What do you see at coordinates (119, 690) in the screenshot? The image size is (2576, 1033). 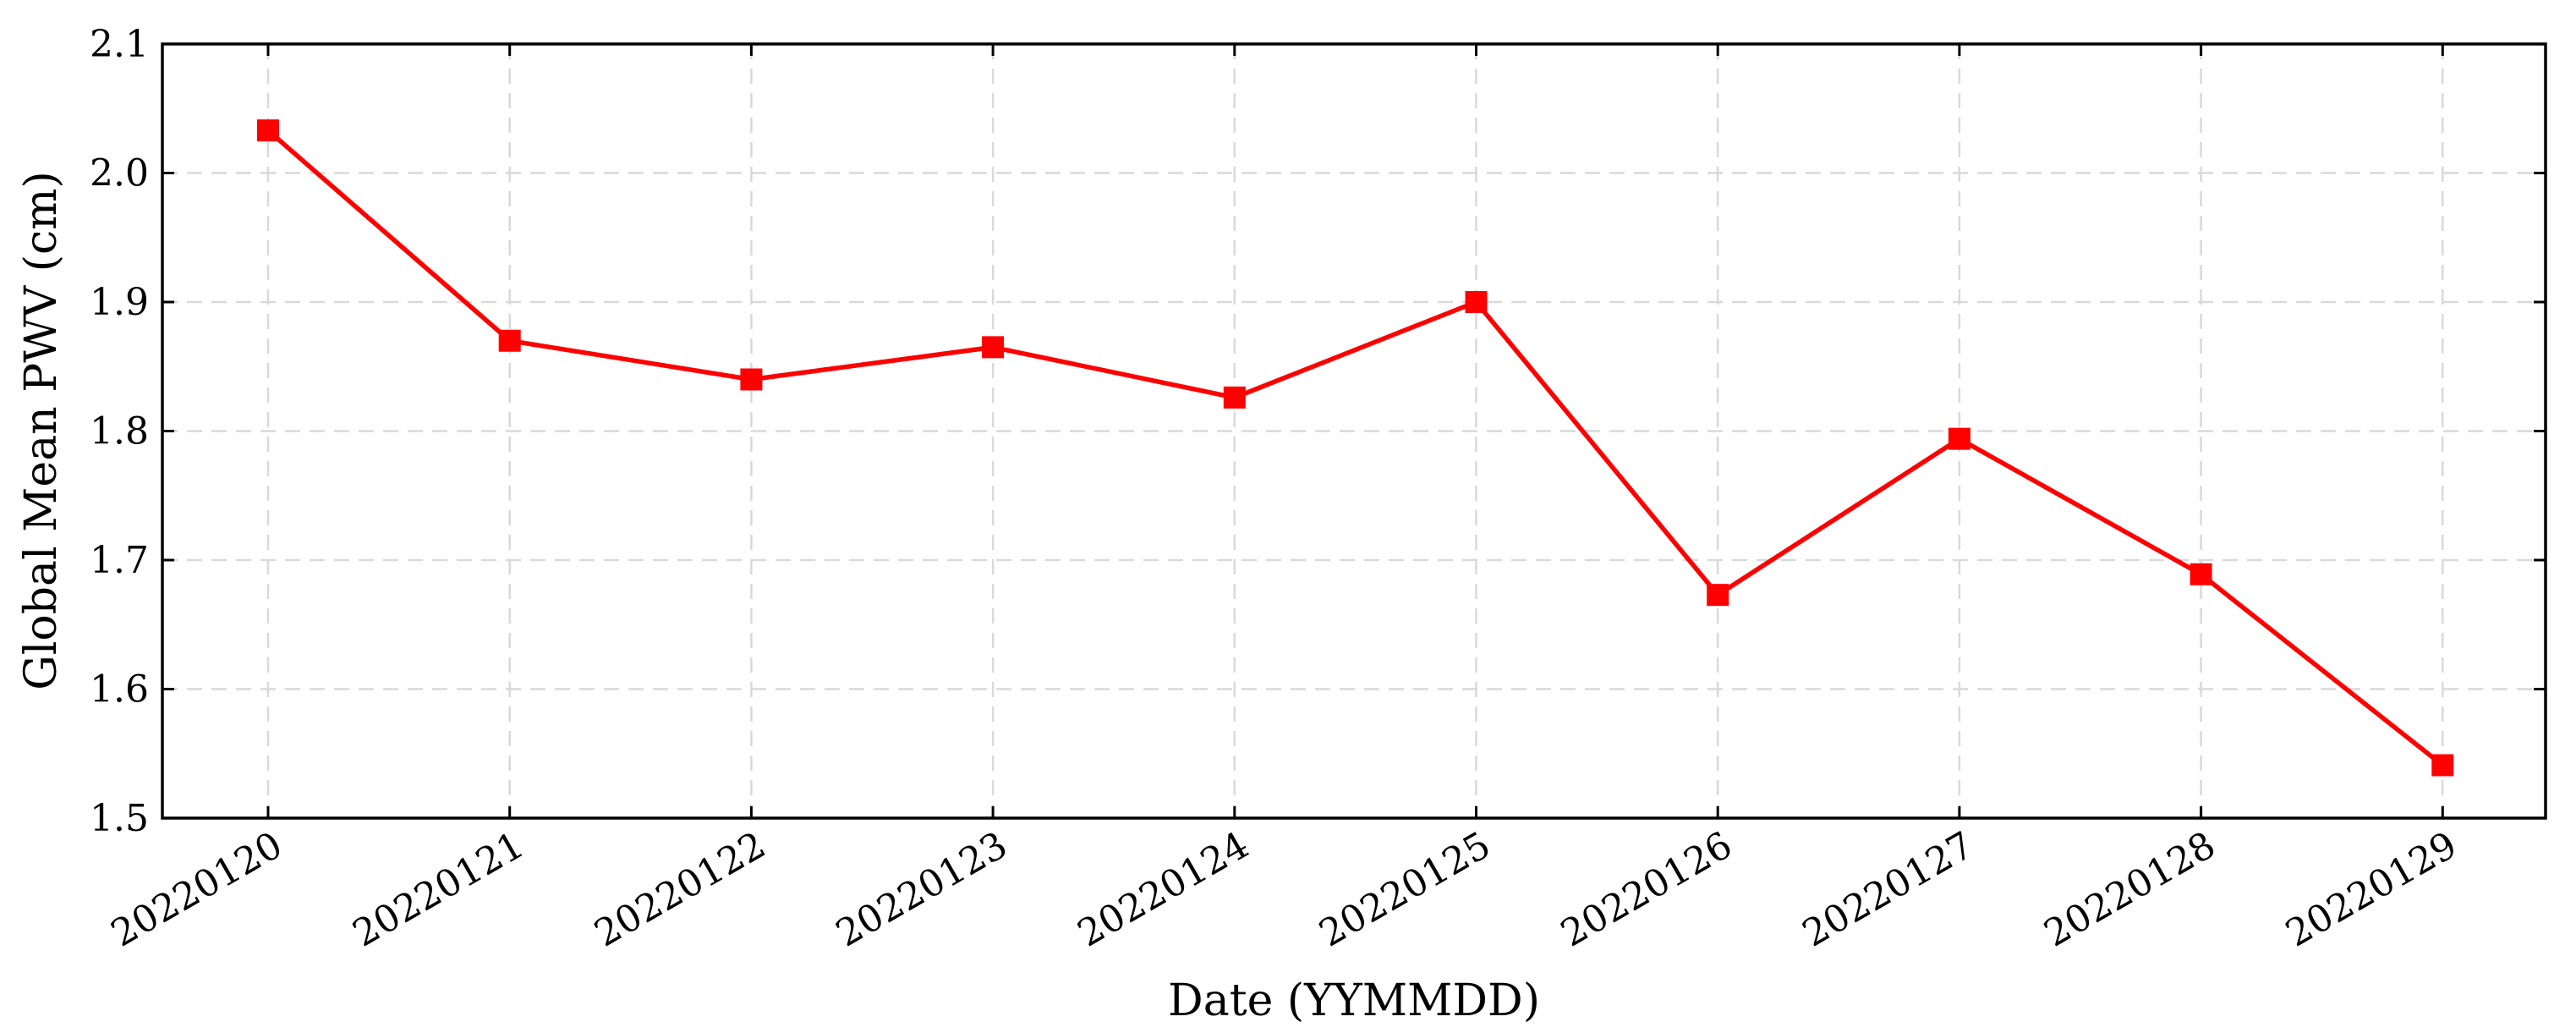 I see `y-tick-label: 1.6` at bounding box center [119, 690].